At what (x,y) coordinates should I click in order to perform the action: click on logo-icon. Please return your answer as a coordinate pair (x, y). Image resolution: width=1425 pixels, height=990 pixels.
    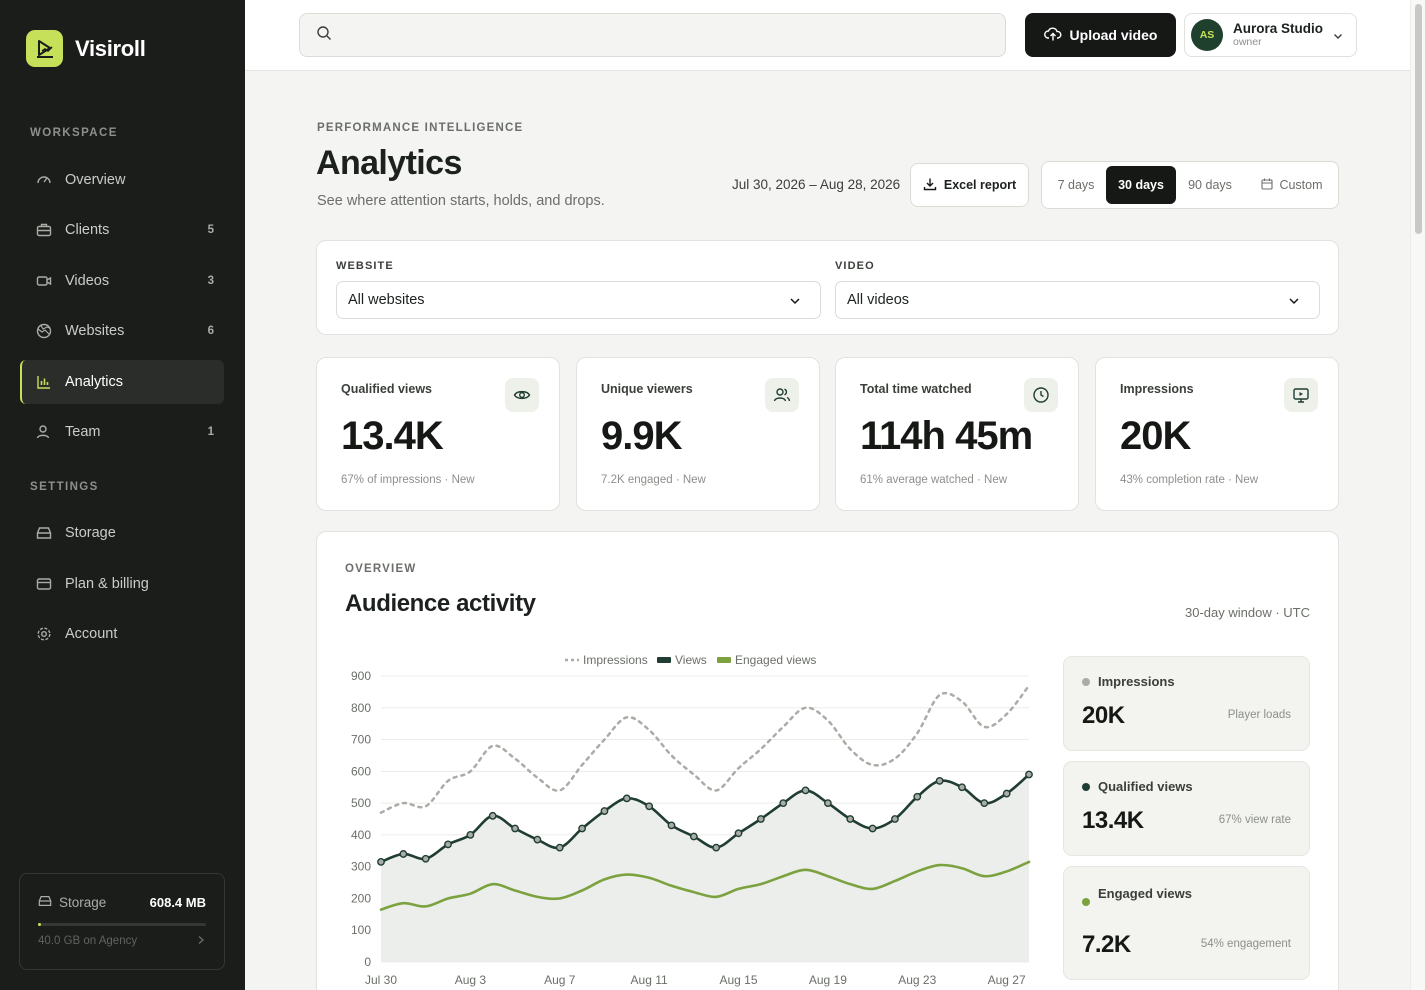
    Looking at the image, I should click on (44, 48).